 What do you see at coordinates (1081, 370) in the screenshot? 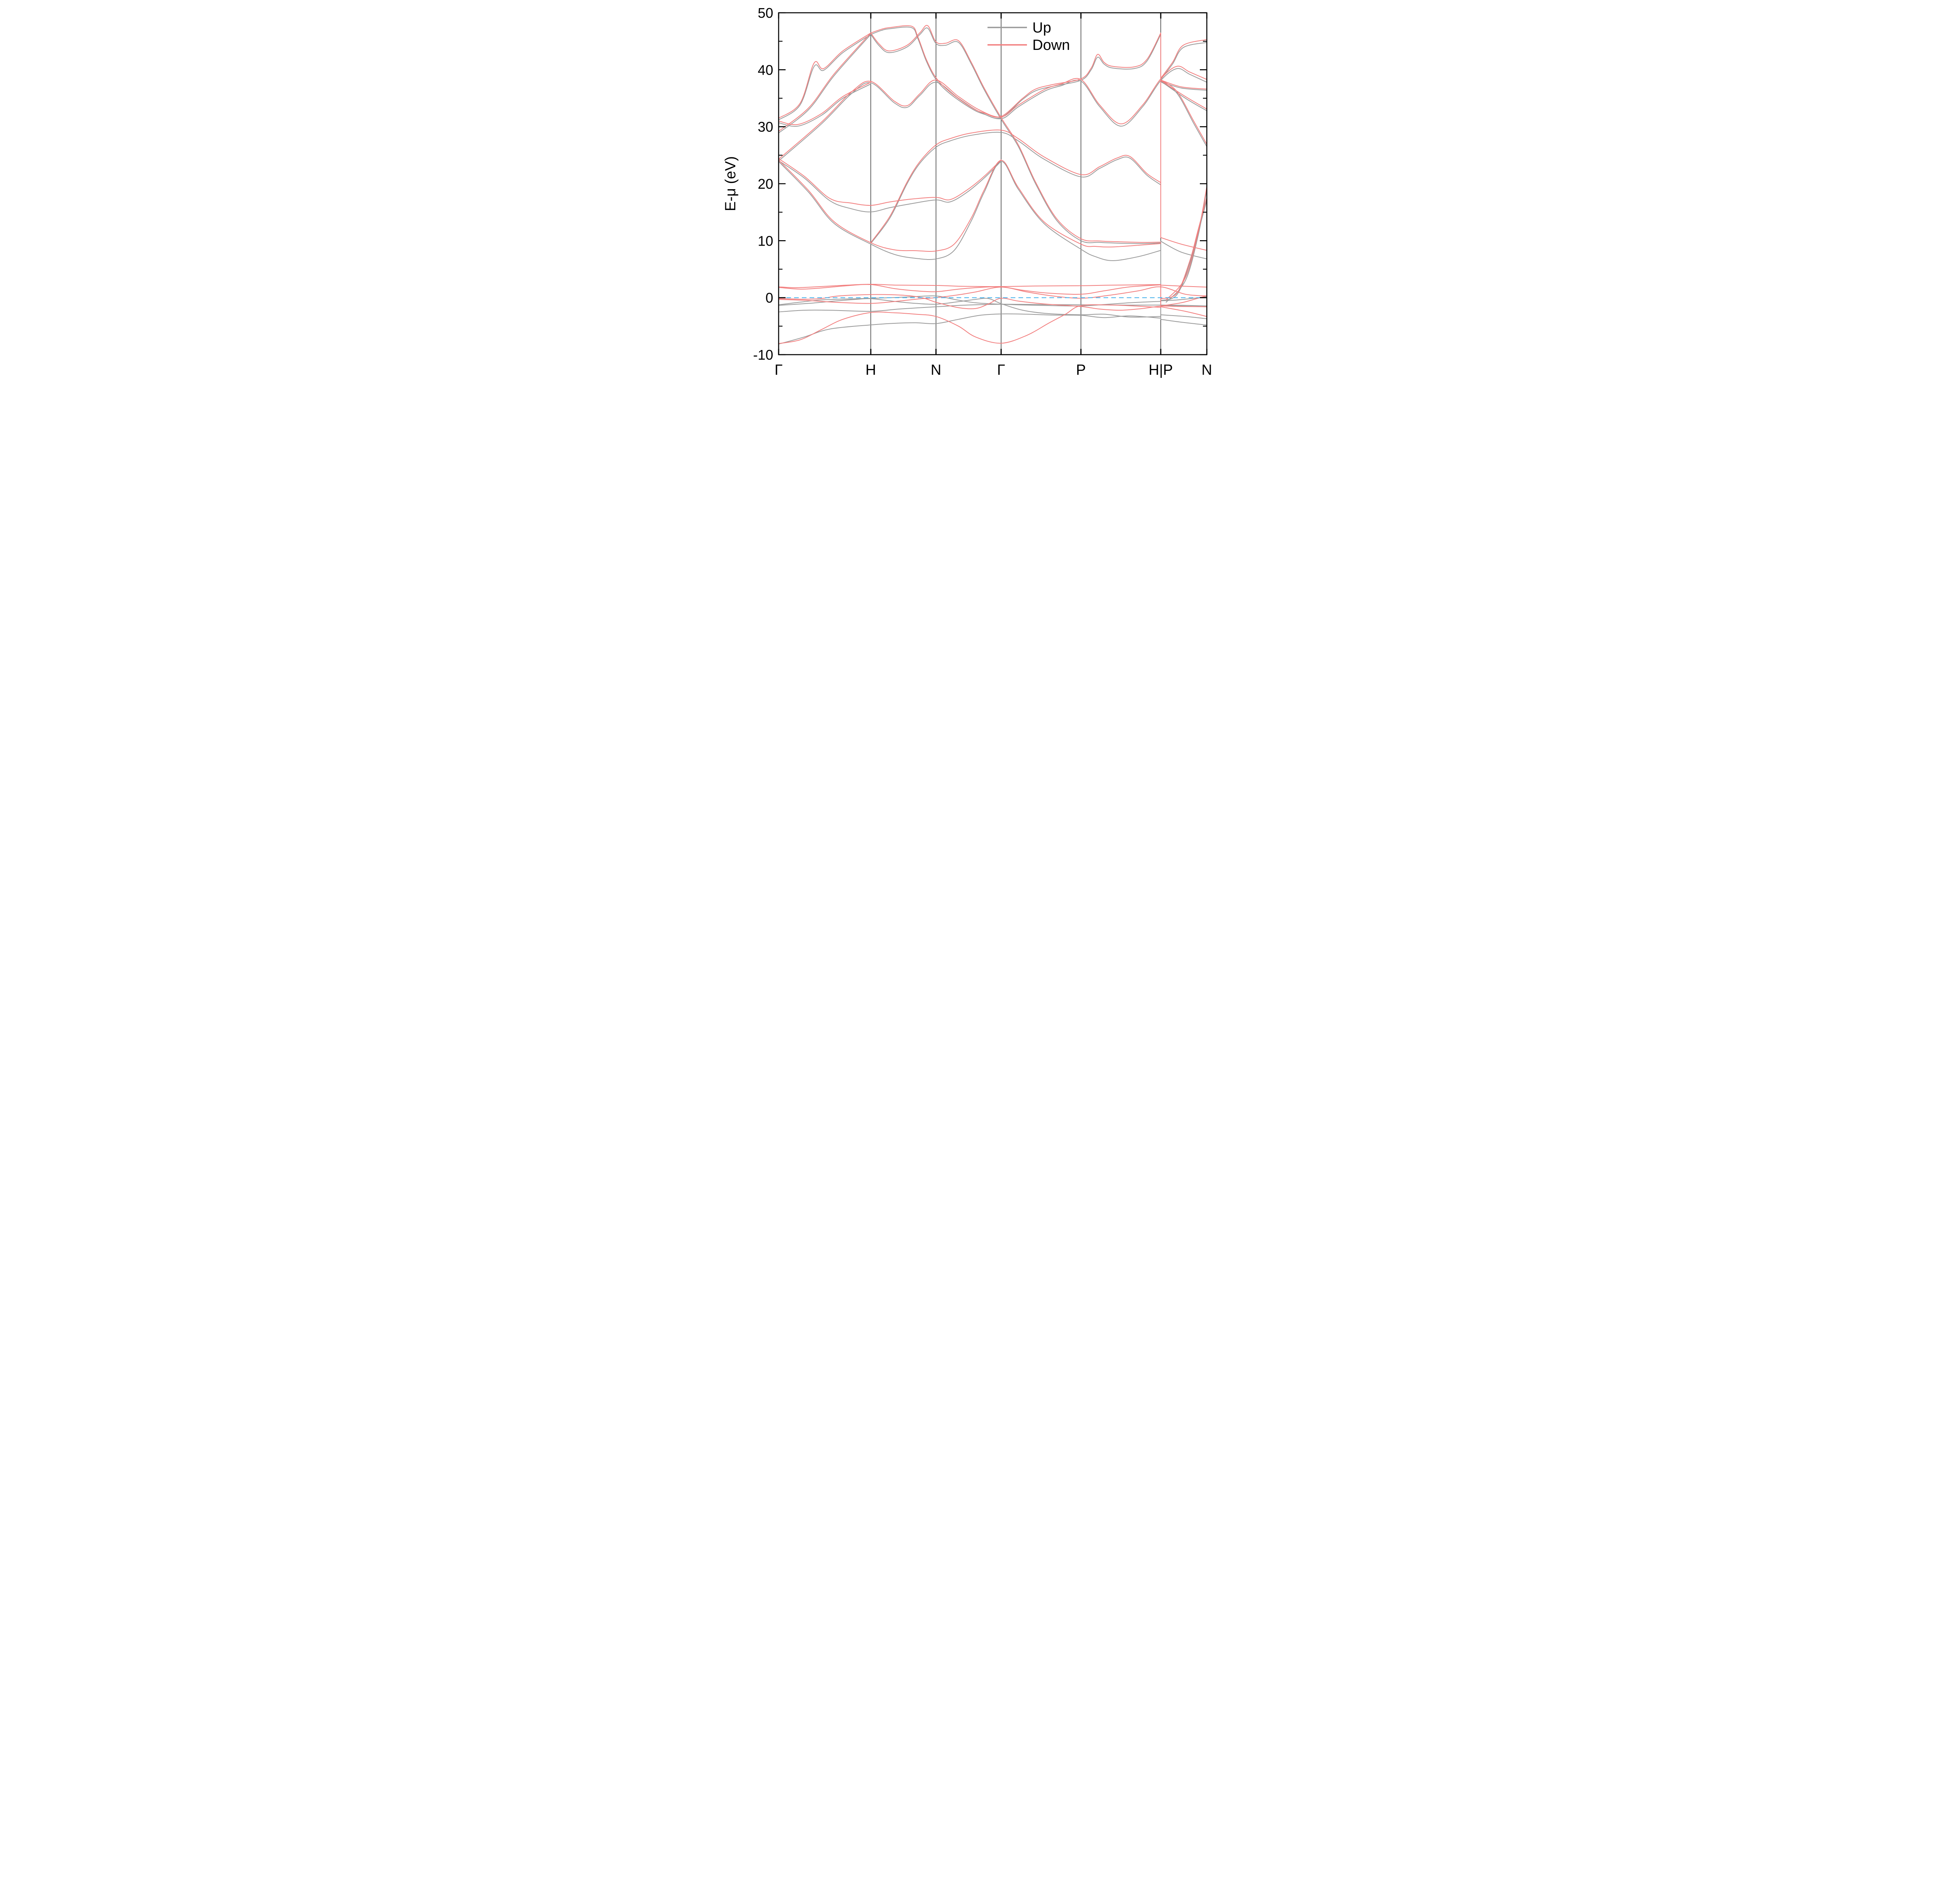
I see `x-tick-label-4: P` at bounding box center [1081, 370].